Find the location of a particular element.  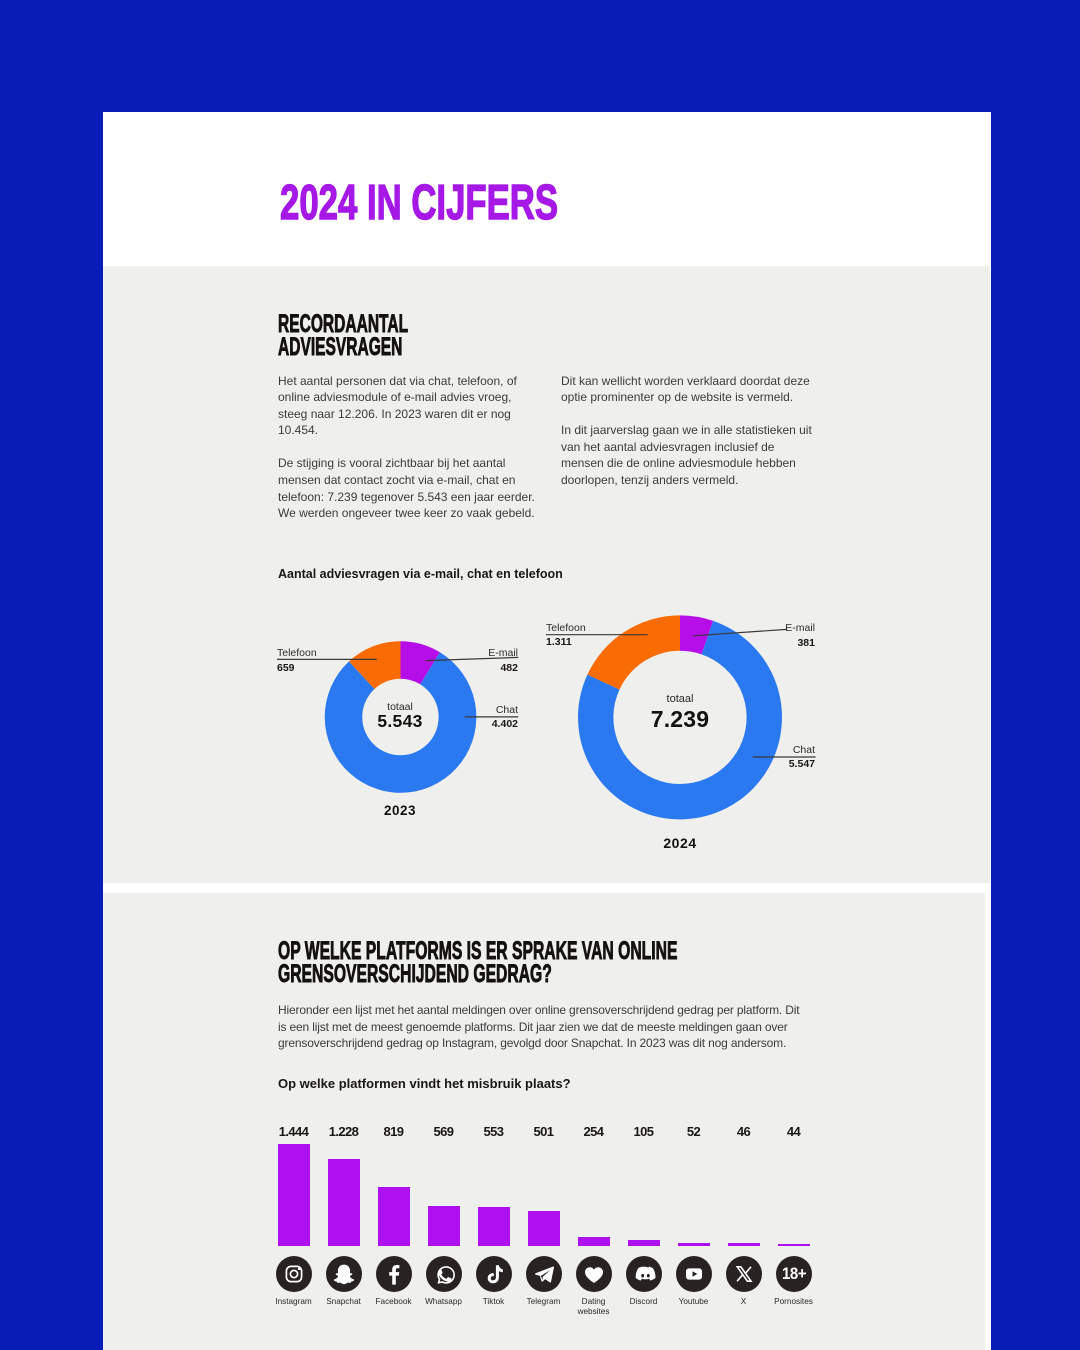

svg-text: 18+ is located at coordinates (794, 1274).